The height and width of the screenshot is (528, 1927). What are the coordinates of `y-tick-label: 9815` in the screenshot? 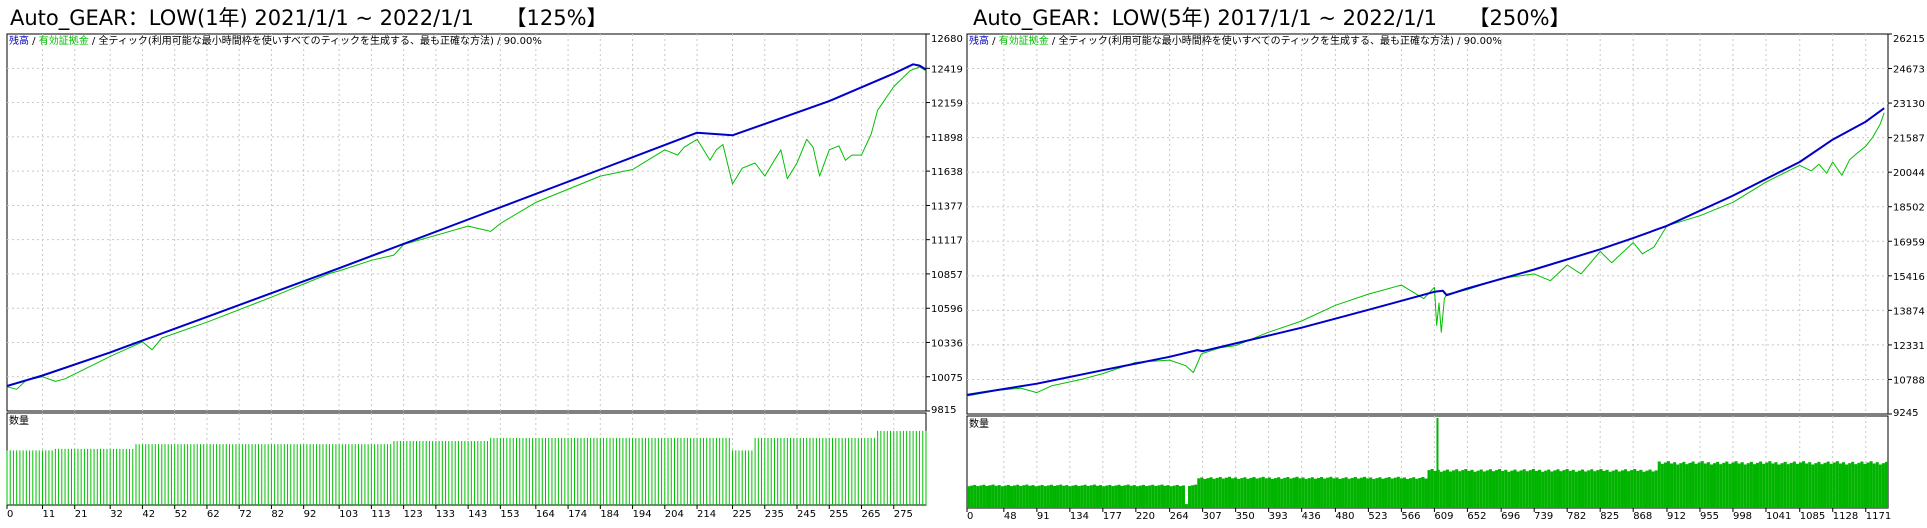 It's located at (943, 410).